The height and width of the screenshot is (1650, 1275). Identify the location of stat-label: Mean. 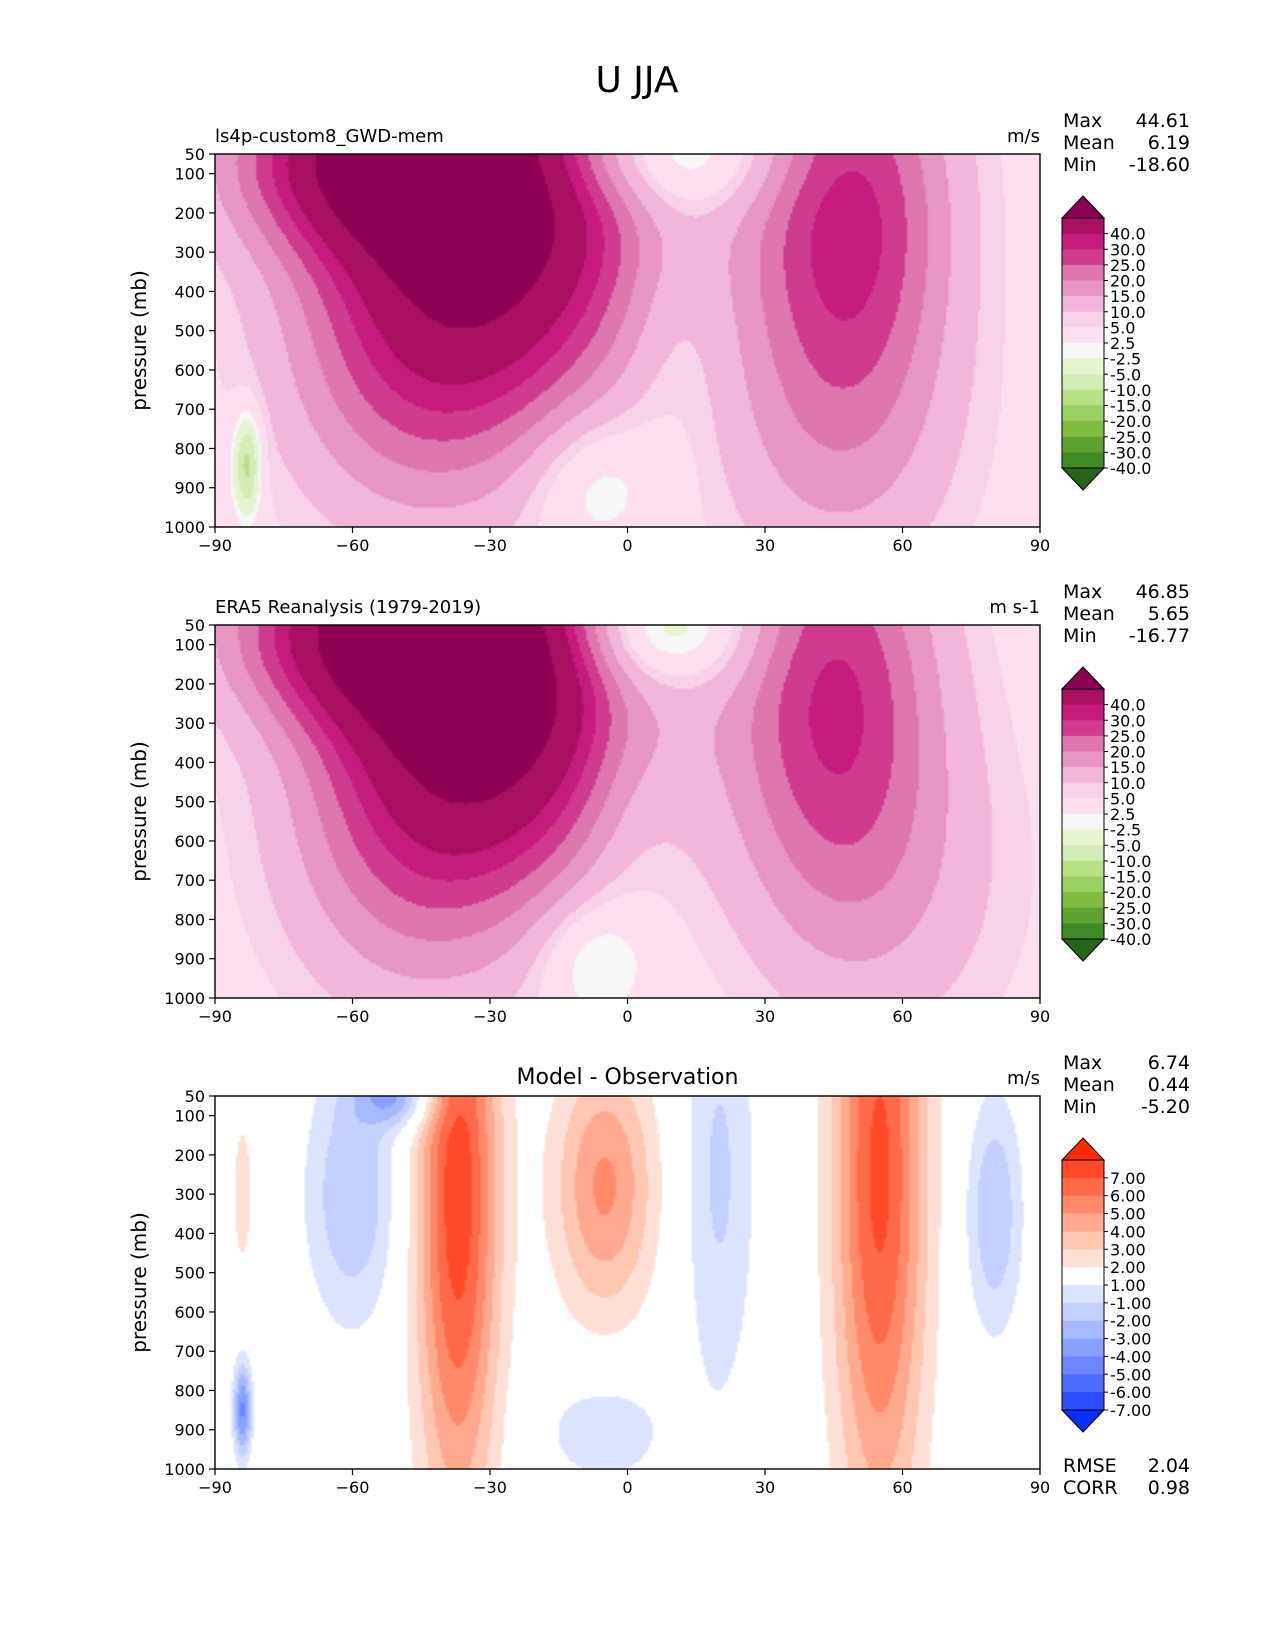
(1089, 1085).